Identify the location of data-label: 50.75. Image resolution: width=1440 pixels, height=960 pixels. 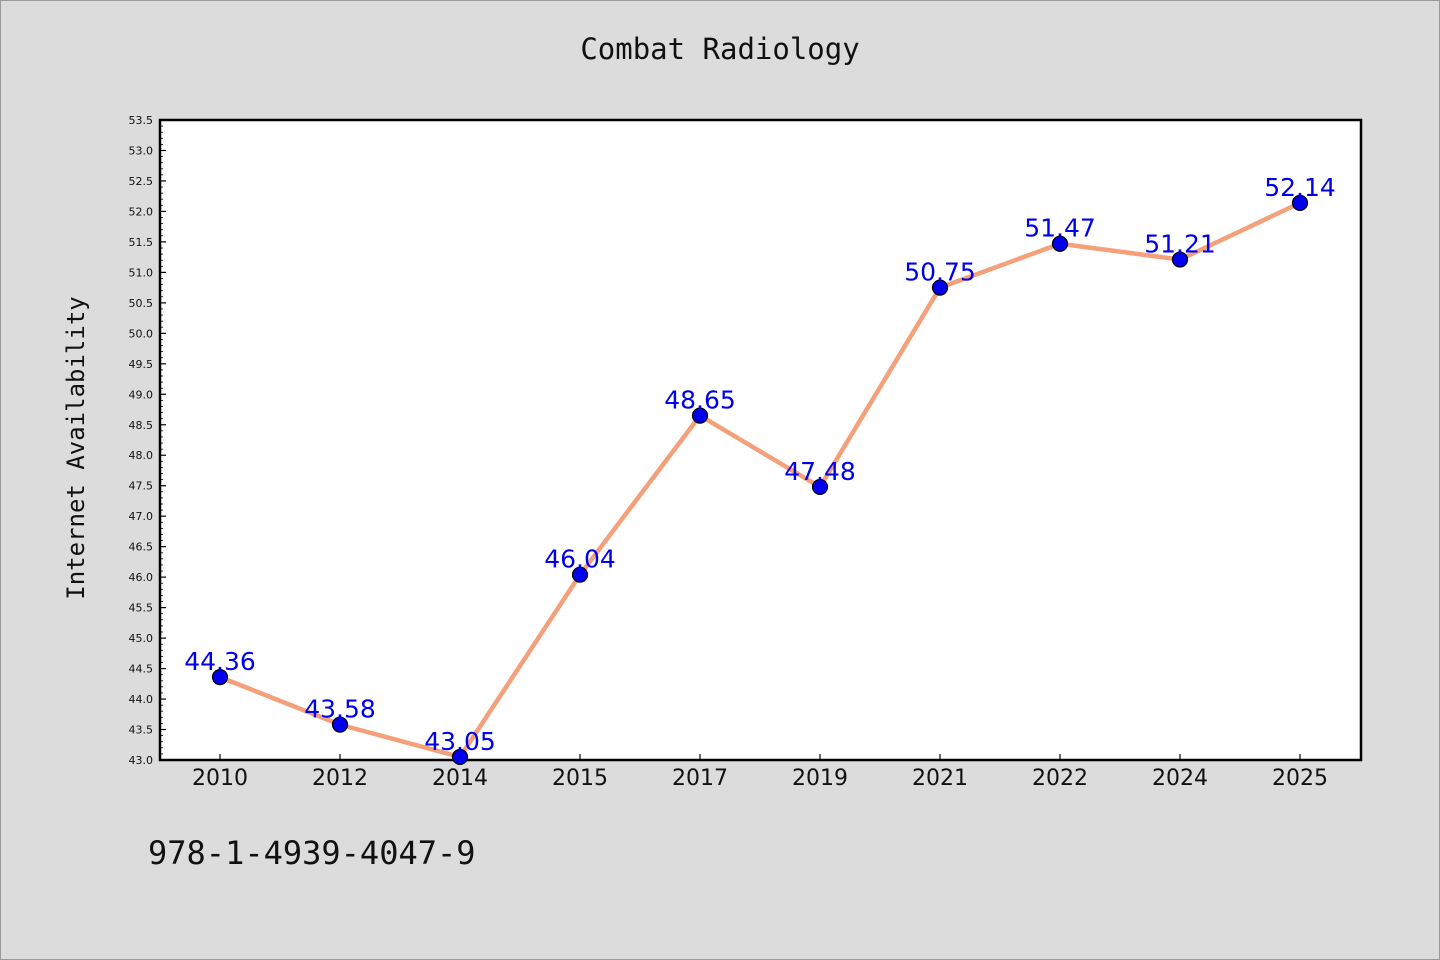
(940, 272).